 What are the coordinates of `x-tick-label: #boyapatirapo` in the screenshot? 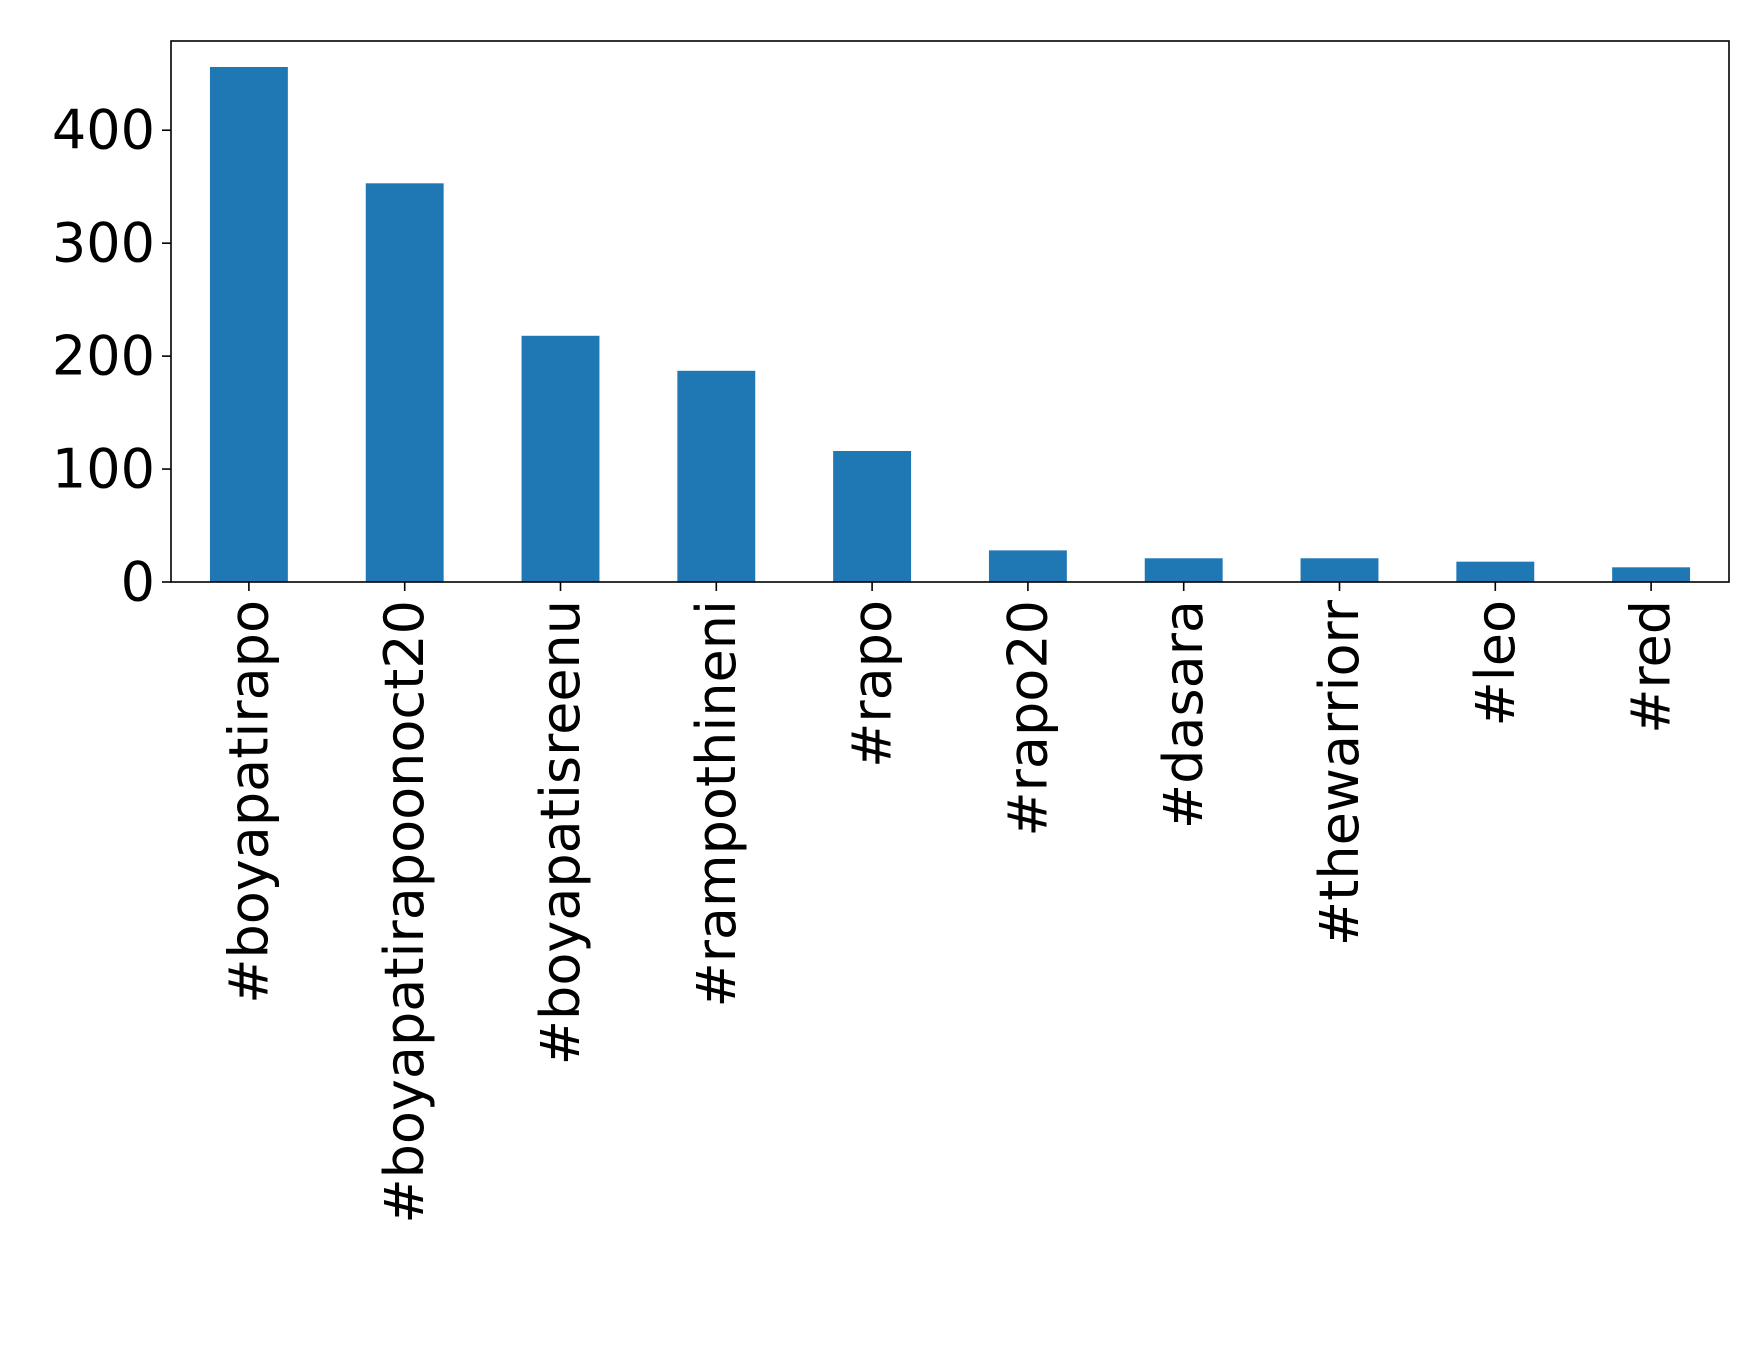 It's located at (248, 802).